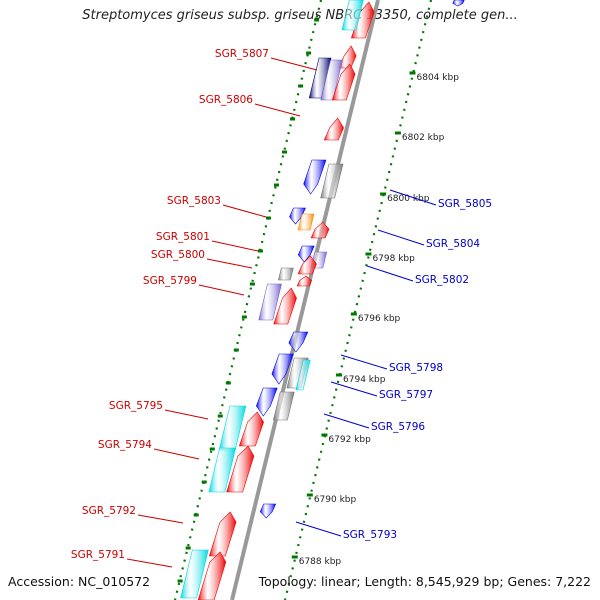 The width and height of the screenshot is (600, 600). Describe the element at coordinates (194, 201) in the screenshot. I see `left-gene-label: SGR_5803` at that location.